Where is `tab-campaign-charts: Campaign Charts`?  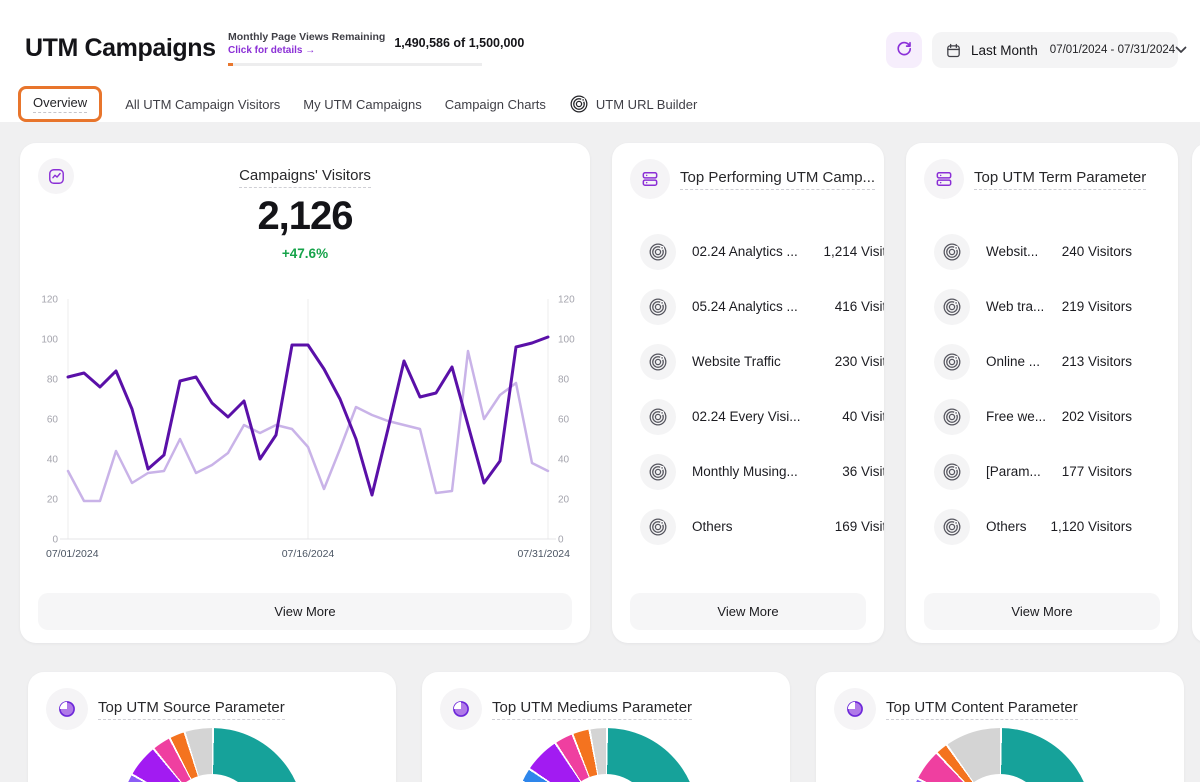
tab-campaign-charts: Campaign Charts is located at coordinates (495, 104).